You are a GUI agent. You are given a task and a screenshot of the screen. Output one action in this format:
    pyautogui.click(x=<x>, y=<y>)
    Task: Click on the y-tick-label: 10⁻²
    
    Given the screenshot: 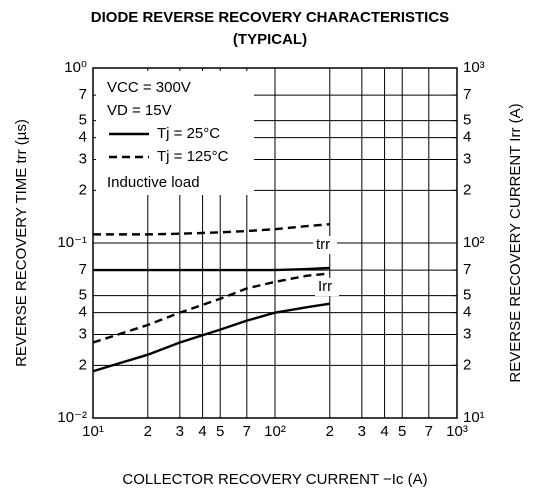 What is the action you would take?
    pyautogui.click(x=72, y=417)
    